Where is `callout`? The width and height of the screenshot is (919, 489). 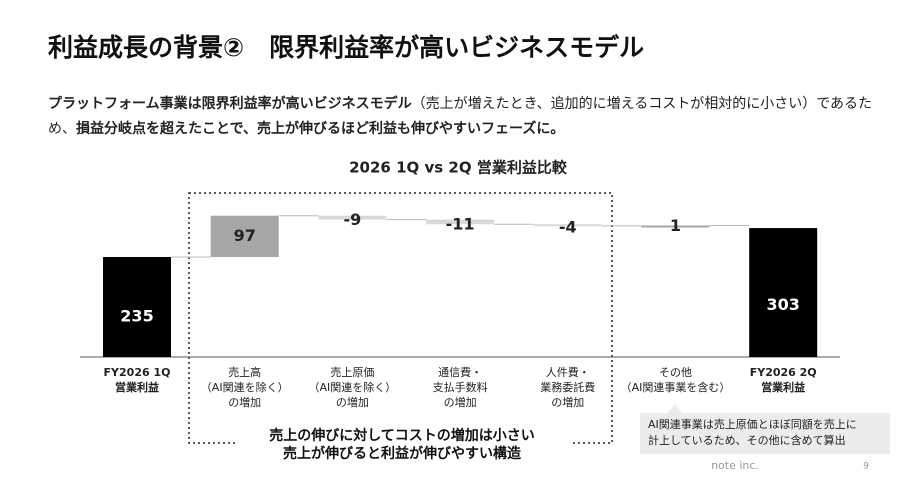 callout is located at coordinates (765, 433).